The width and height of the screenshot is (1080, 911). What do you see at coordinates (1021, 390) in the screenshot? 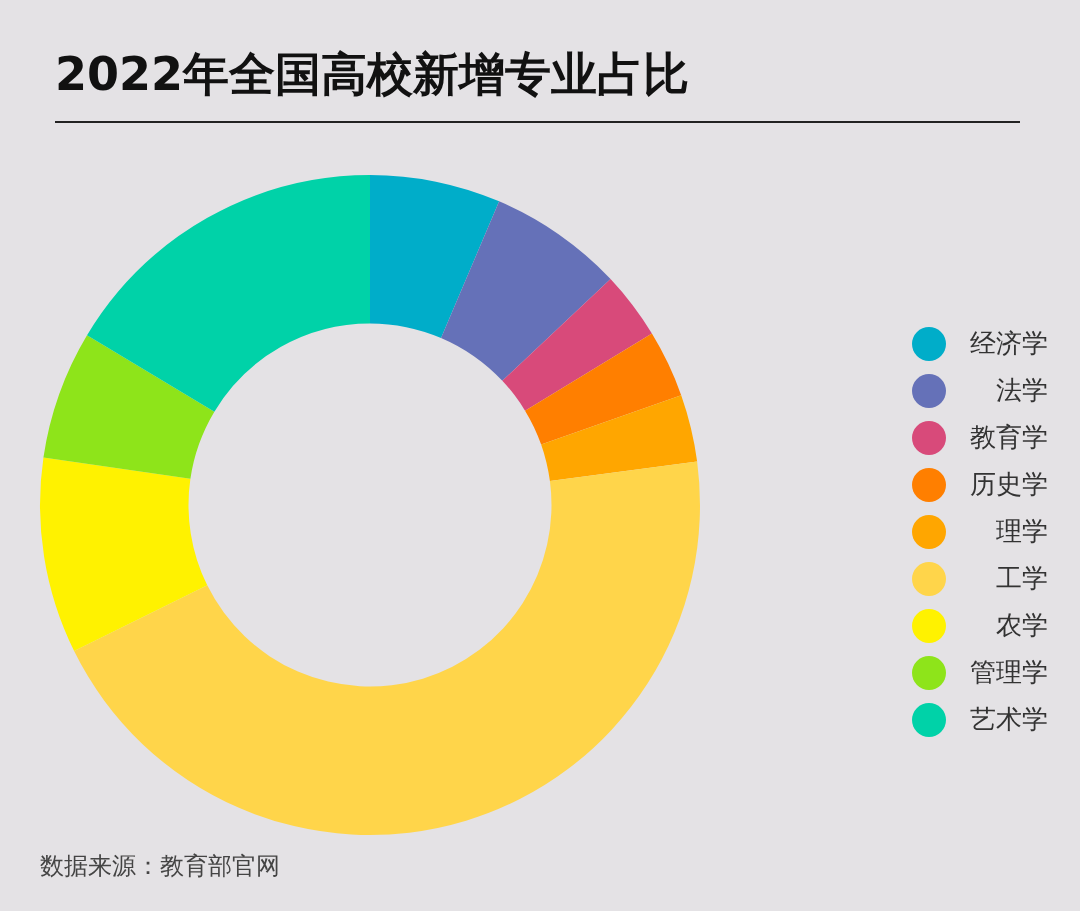
I see `legend-label: 法学` at bounding box center [1021, 390].